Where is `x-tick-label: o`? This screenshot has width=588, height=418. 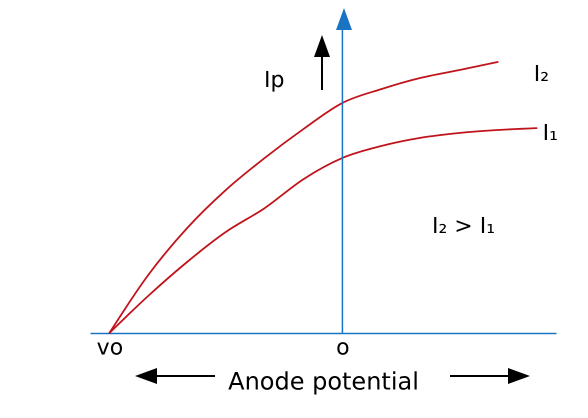 x-tick-label: o is located at coordinates (343, 348).